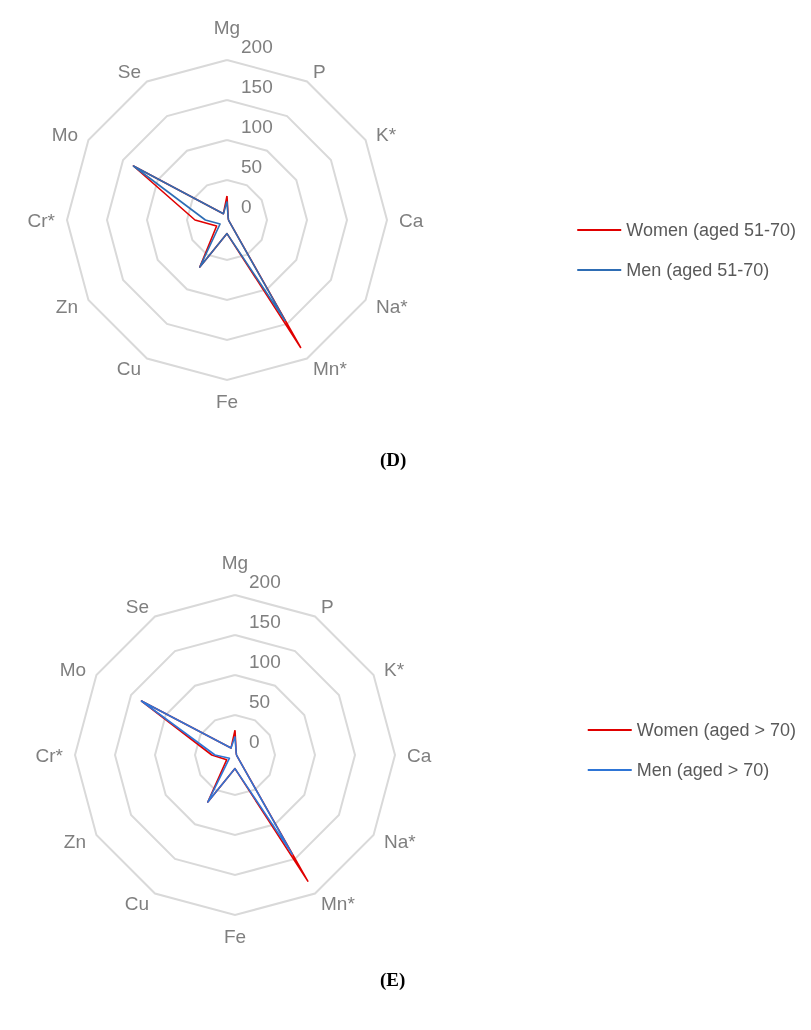 Image resolution: width=811 pixels, height=1030 pixels. What do you see at coordinates (698, 270) in the screenshot?
I see `legend-label: Men (aged 51-70)` at bounding box center [698, 270].